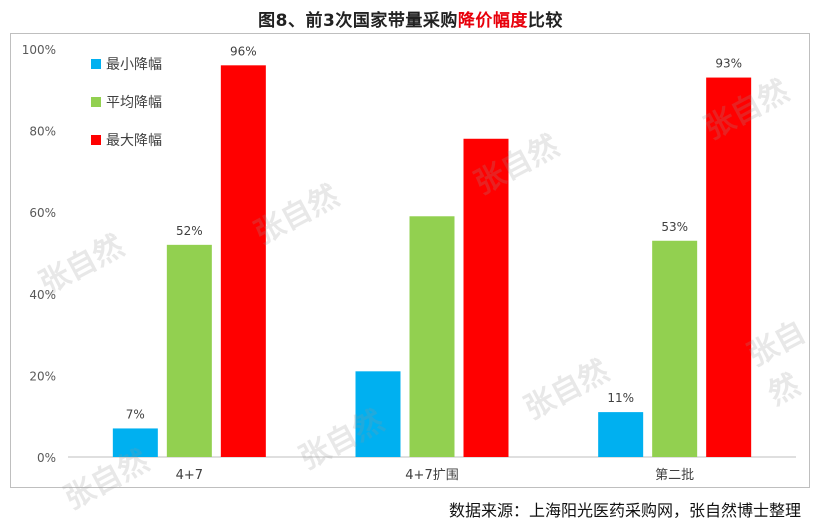  I want to click on data-label: 11%, so click(620, 398).